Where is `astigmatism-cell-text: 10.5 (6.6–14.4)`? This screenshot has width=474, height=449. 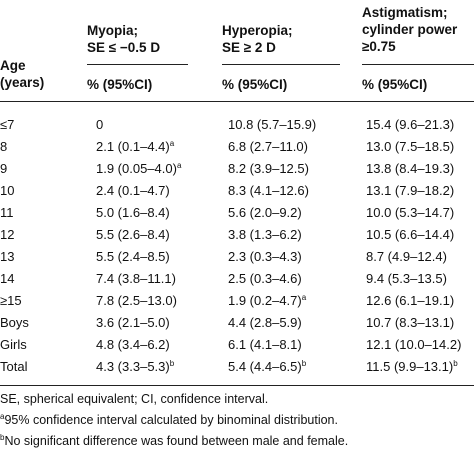
astigmatism-cell-text: 10.5 (6.6–14.4) is located at coordinates (410, 234).